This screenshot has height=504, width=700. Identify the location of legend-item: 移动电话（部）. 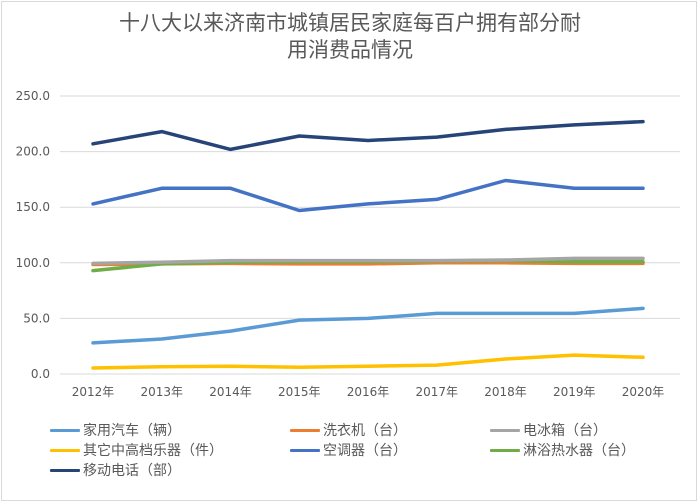
(115, 470).